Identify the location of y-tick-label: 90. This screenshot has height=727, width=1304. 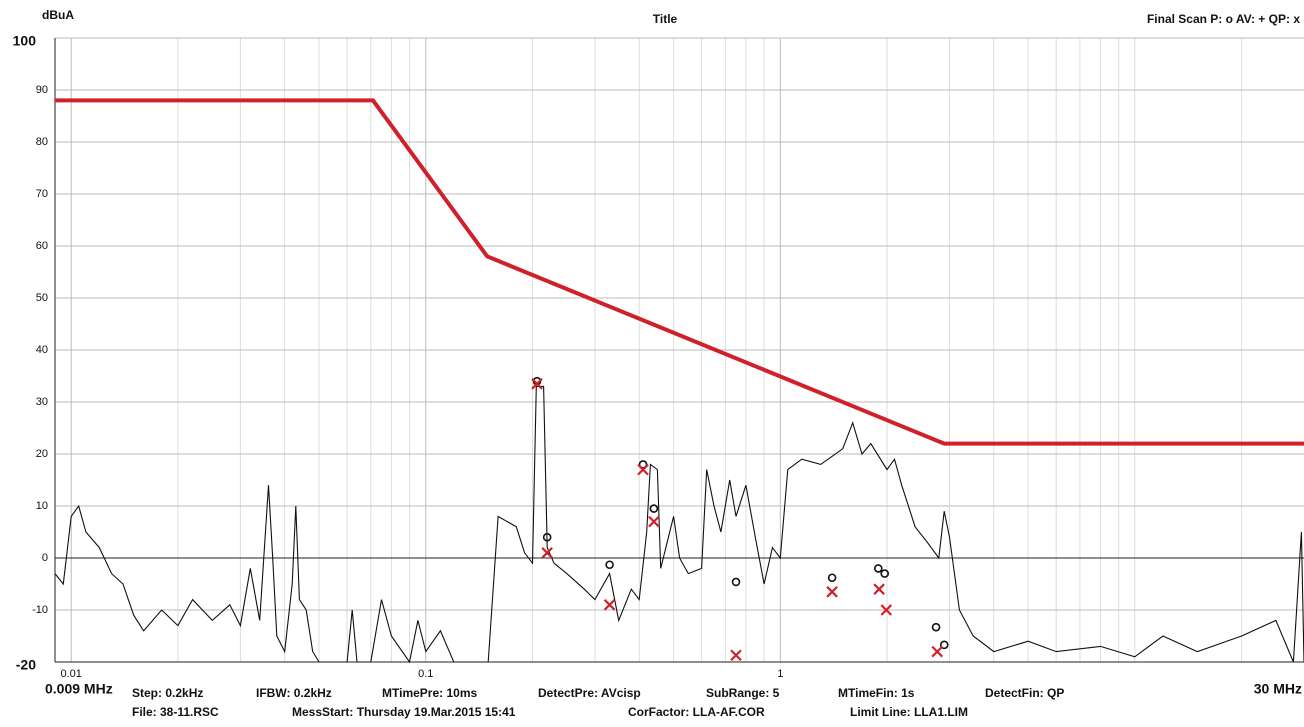
(42, 90).